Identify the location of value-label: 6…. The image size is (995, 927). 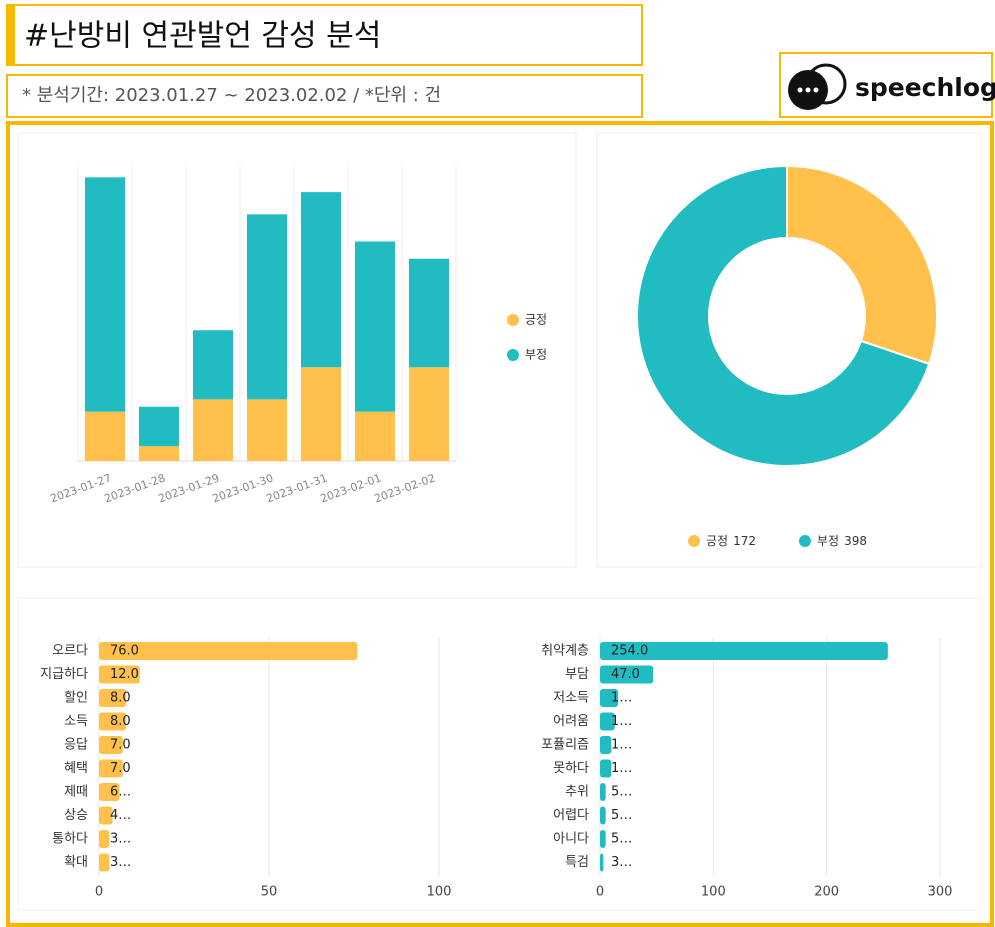
(120, 792).